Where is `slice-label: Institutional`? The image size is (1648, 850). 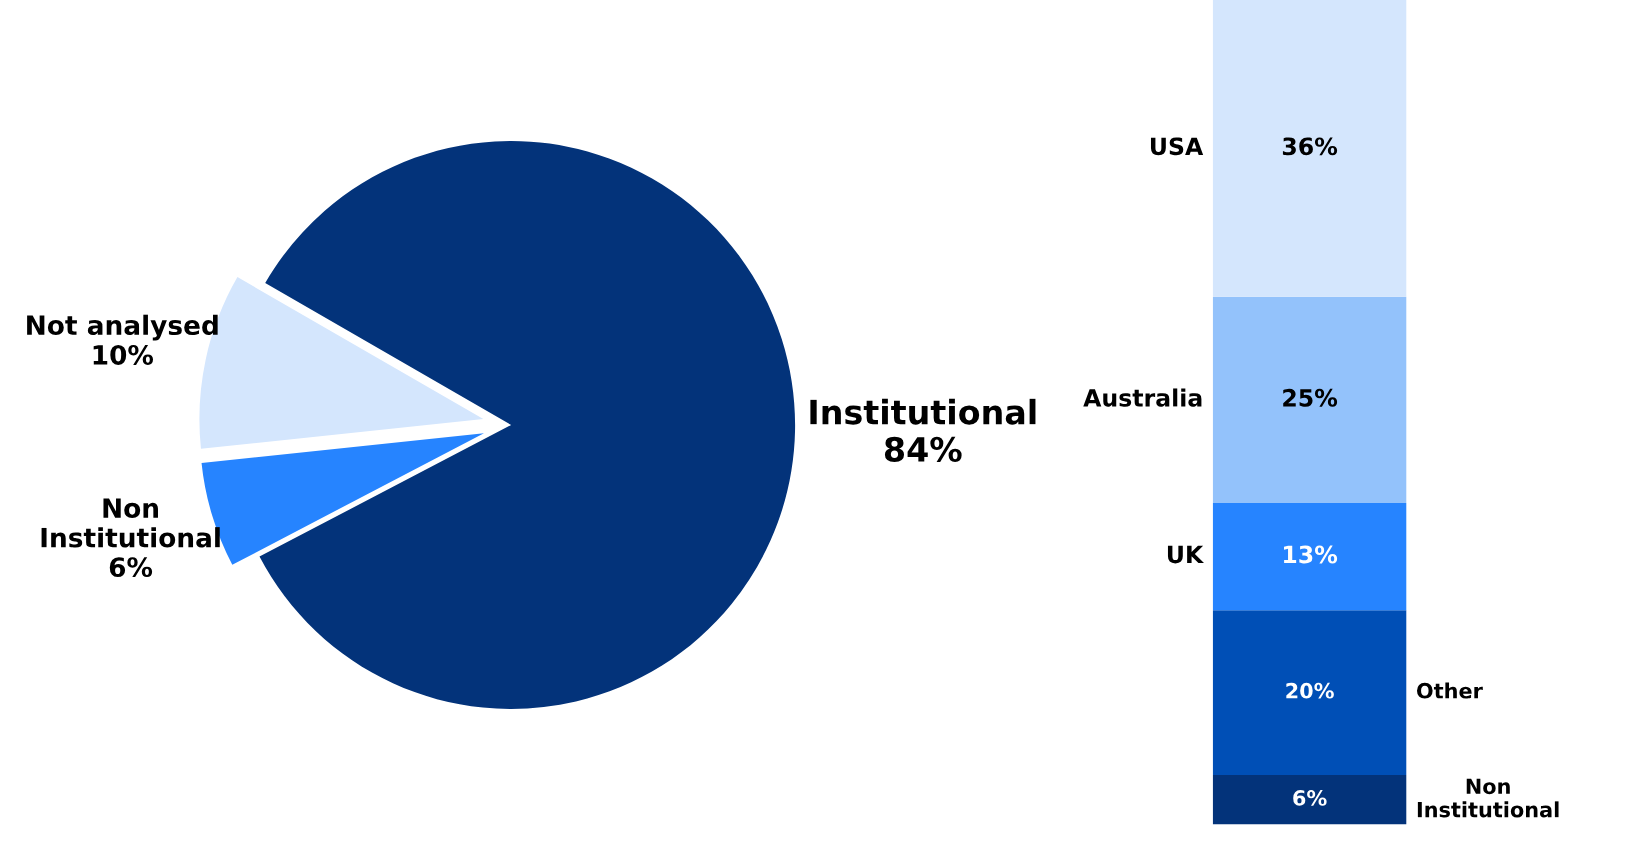 slice-label: Institutional is located at coordinates (923, 411).